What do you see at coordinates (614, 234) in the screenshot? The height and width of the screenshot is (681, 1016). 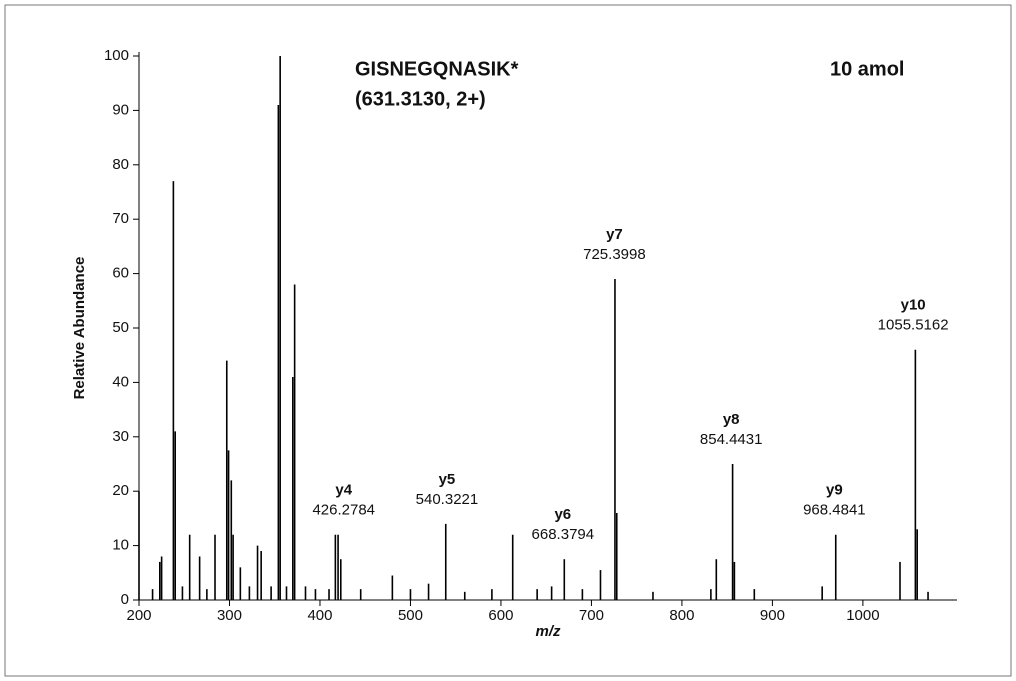 I see `peak-ion-label: y7` at bounding box center [614, 234].